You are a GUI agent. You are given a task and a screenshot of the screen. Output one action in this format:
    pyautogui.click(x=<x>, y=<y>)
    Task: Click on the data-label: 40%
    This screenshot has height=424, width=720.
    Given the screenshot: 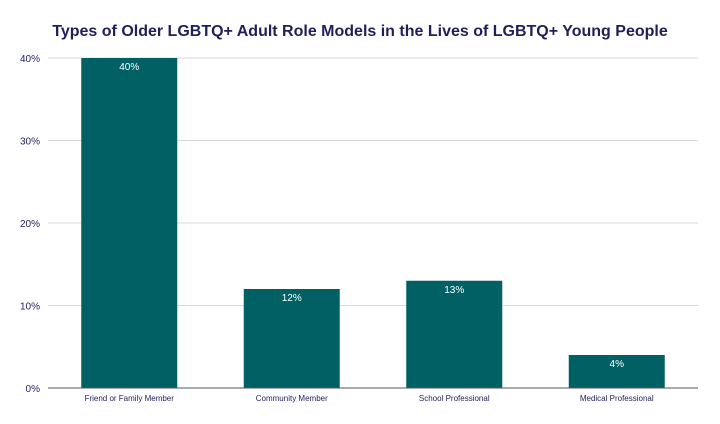 What is the action you would take?
    pyautogui.click(x=129, y=67)
    